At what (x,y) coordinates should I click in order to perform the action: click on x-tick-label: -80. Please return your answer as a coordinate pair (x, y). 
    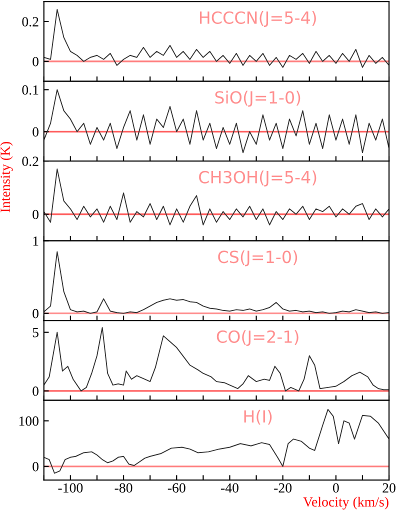
    Looking at the image, I should click on (123, 488).